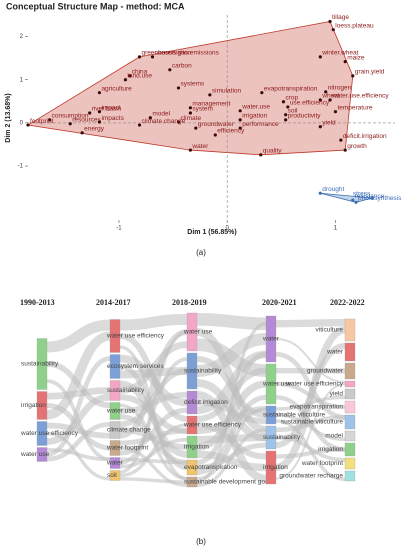 Image resolution: width=402 pixels, height=550 pixels. What do you see at coordinates (200, 146) in the screenshot?
I see `point-label: water` at bounding box center [200, 146].